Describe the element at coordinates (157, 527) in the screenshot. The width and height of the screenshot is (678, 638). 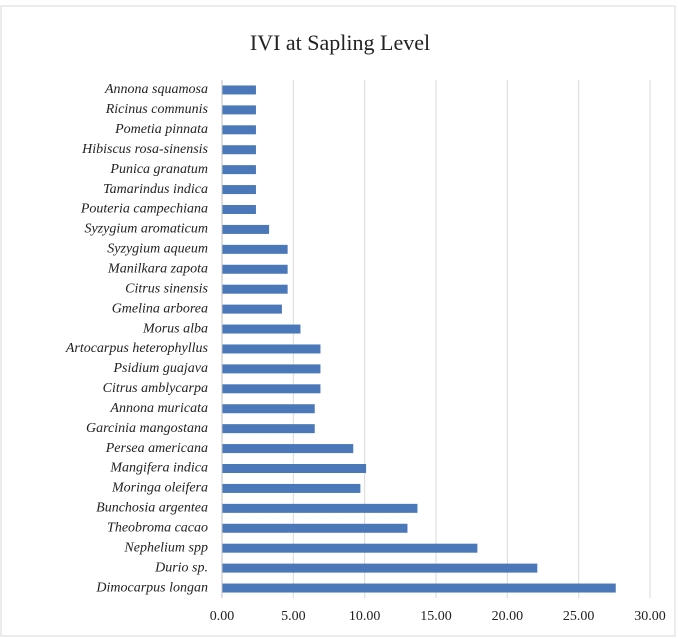
I see `y-tick-label: Theobroma cacao` at that location.